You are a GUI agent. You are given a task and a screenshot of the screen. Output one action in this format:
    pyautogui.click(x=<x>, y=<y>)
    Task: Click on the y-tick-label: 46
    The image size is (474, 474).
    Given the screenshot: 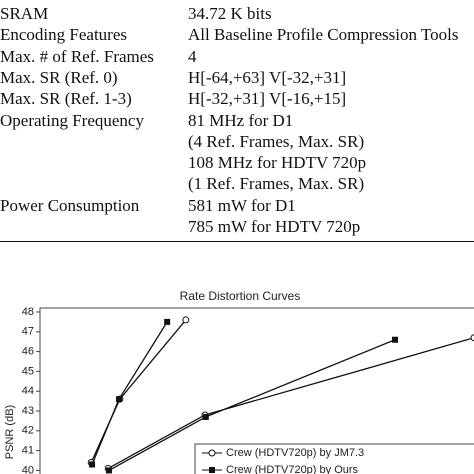 What is the action you would take?
    pyautogui.click(x=28, y=352)
    